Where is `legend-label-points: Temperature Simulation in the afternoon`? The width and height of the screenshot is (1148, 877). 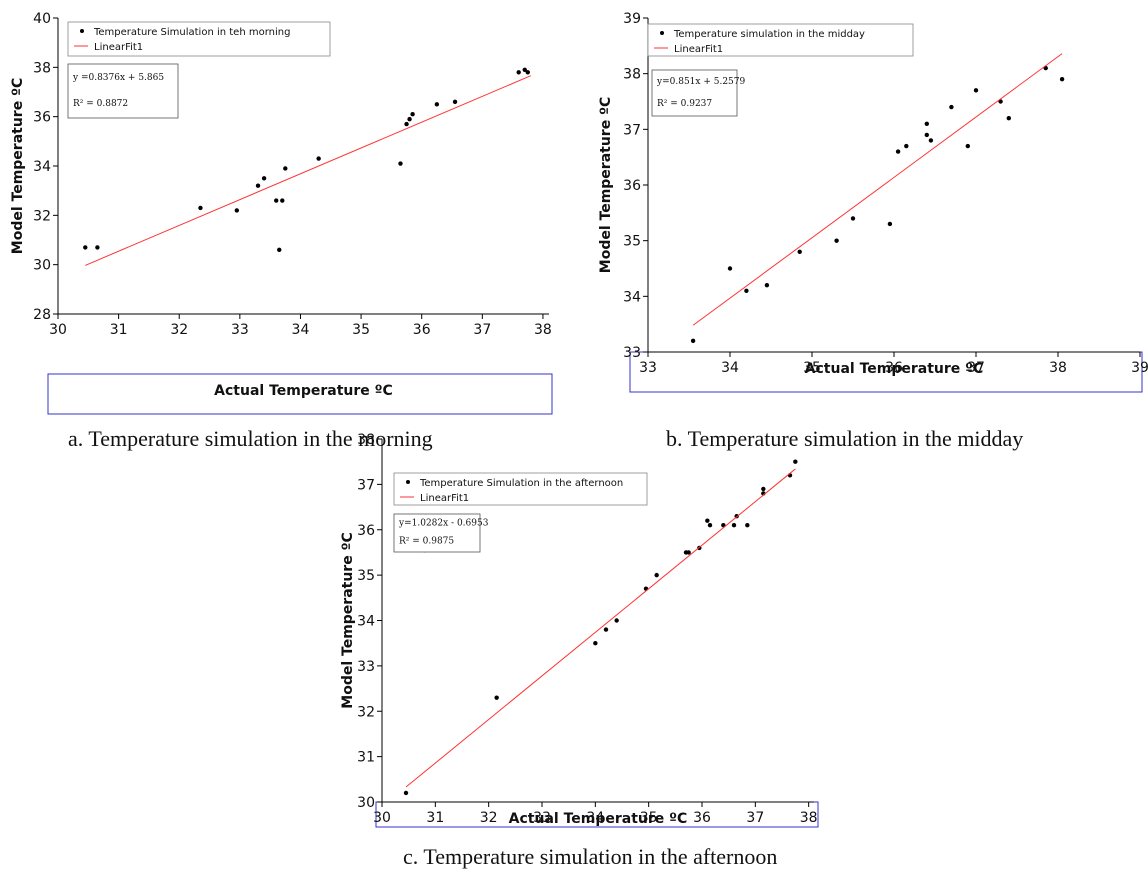
legend-label-points: Temperature Simulation in the afternoon is located at coordinates (521, 483).